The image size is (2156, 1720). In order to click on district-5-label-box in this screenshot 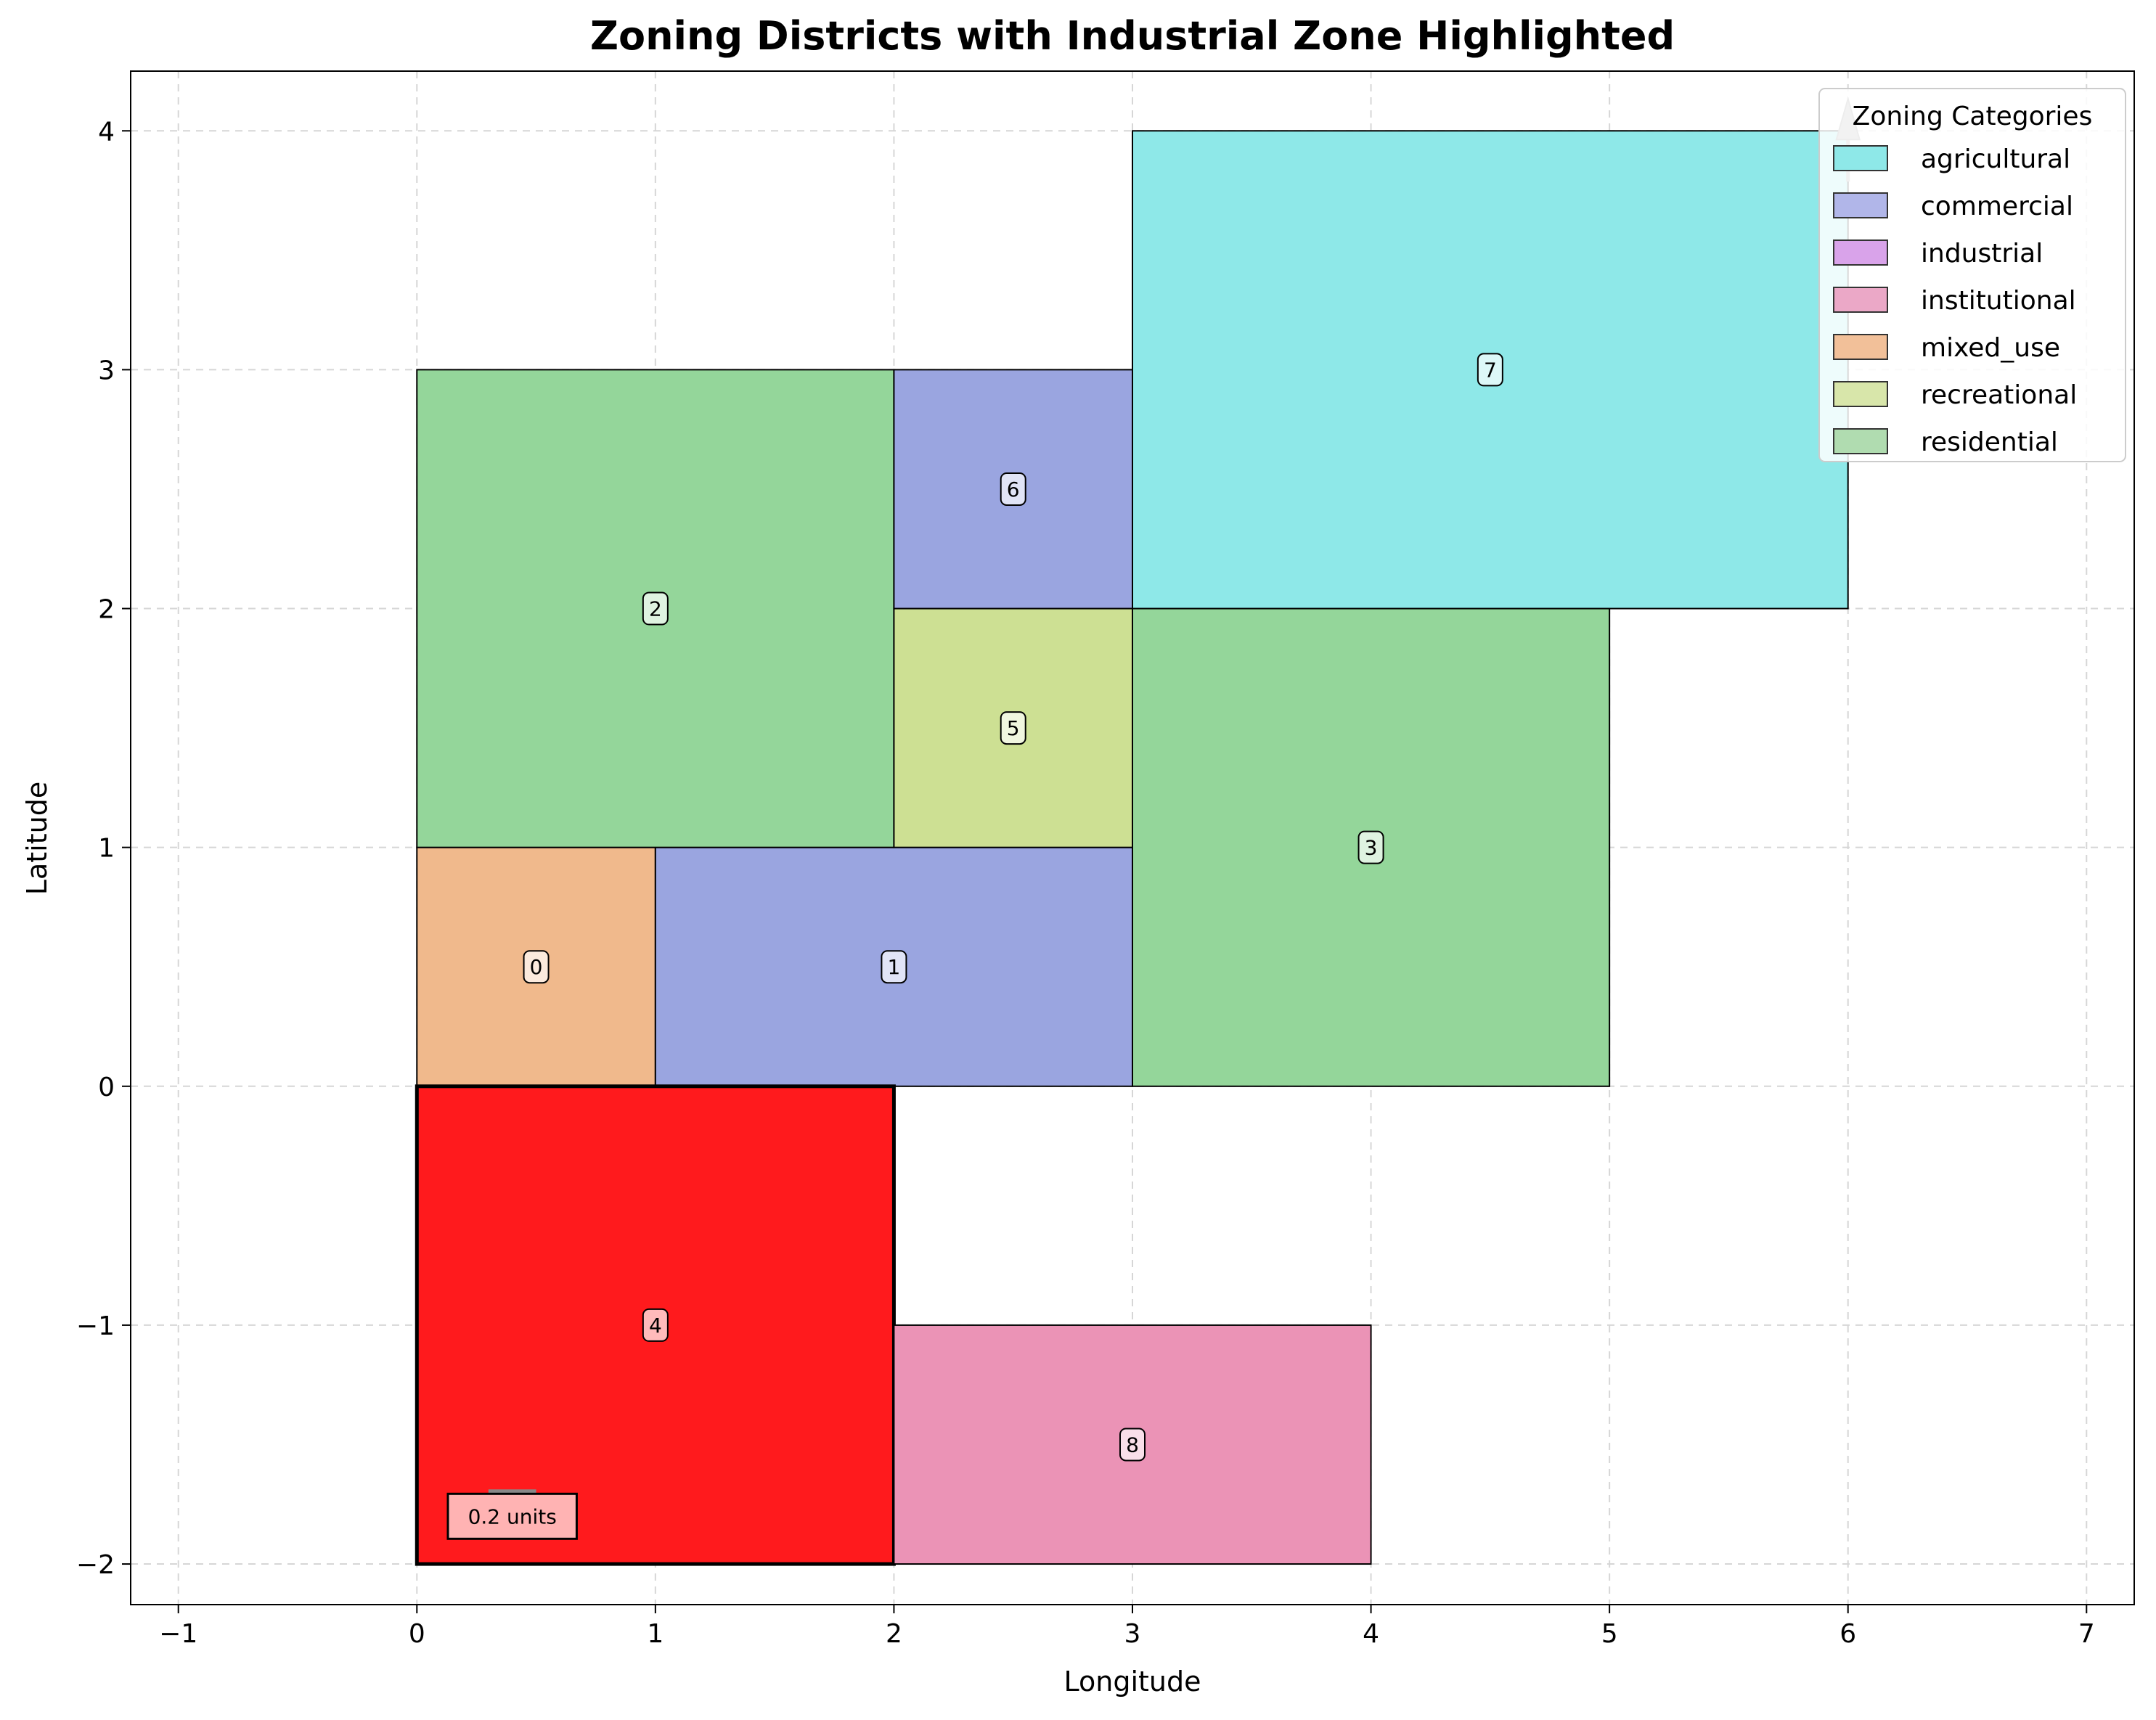, I will do `click(1013, 728)`.